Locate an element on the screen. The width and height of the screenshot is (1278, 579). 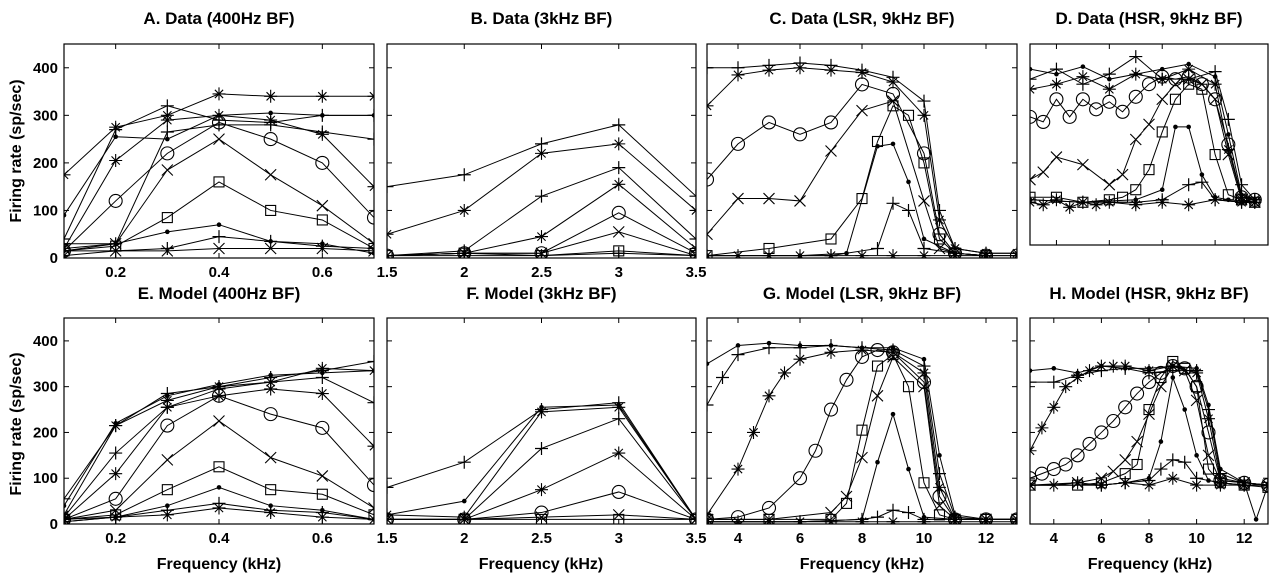
x-tick-label-7-1: 6 is located at coordinates (1101, 538).